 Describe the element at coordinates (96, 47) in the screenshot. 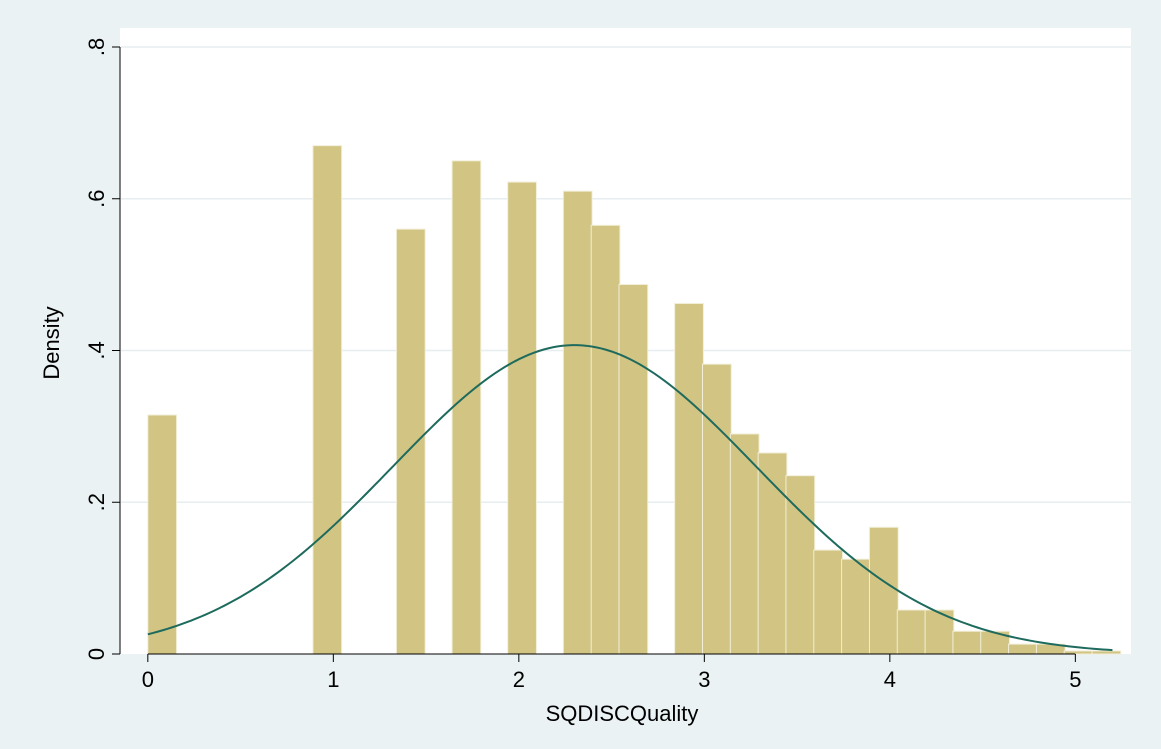

I see `y-tick-label: .8` at that location.